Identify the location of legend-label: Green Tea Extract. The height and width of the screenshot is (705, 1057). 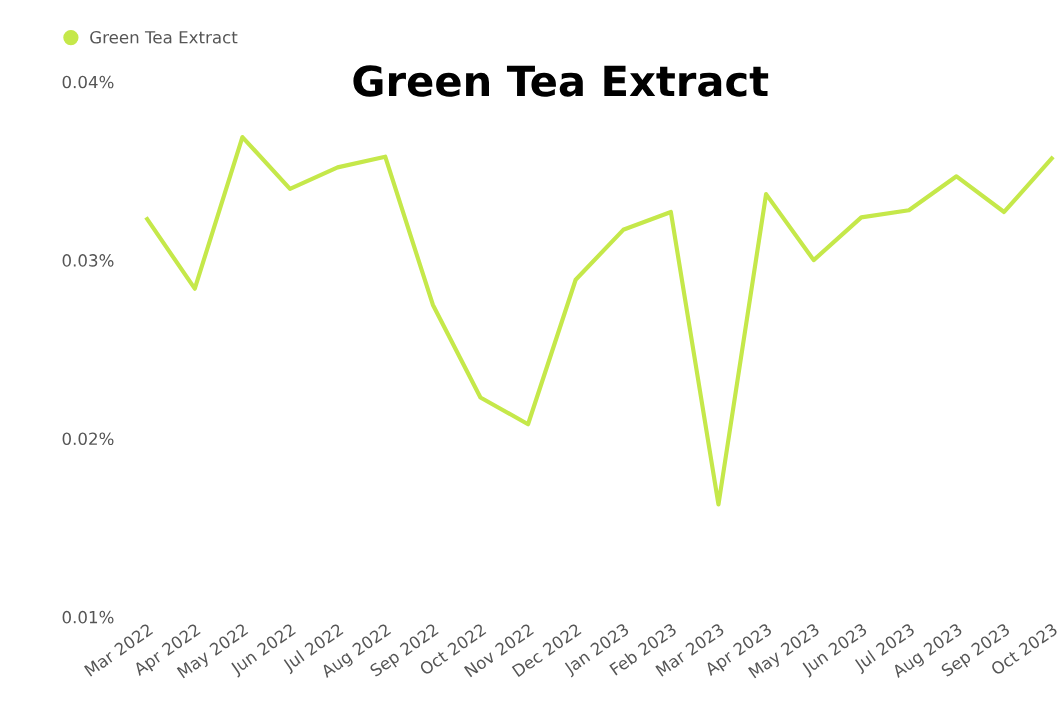
(164, 37).